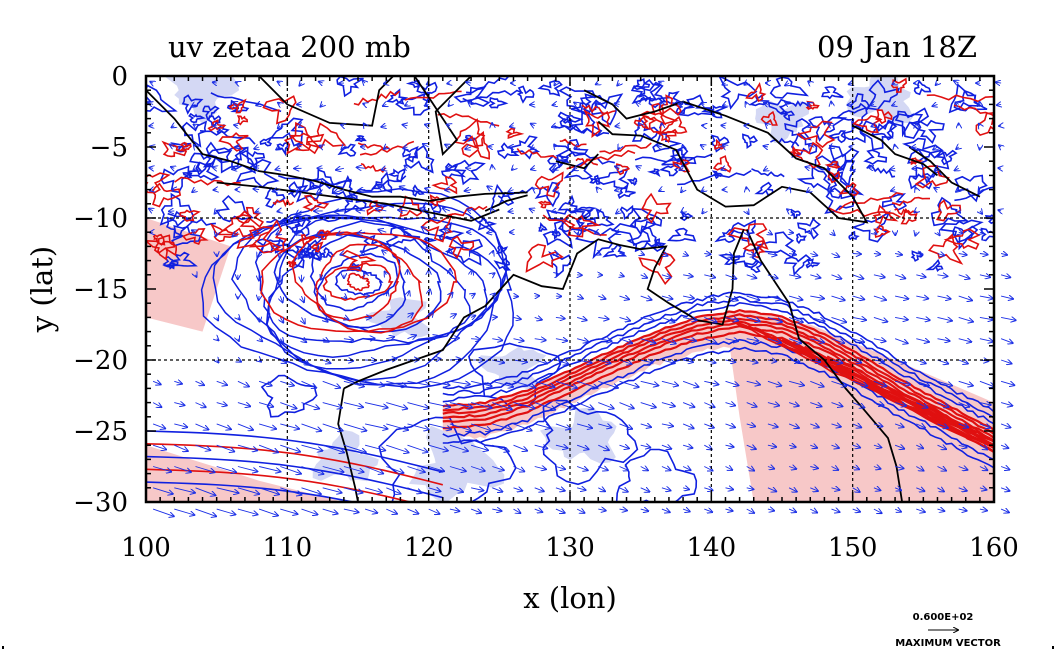 This screenshot has width=1056, height=653. I want to click on x-tick-label: 150, so click(853, 548).